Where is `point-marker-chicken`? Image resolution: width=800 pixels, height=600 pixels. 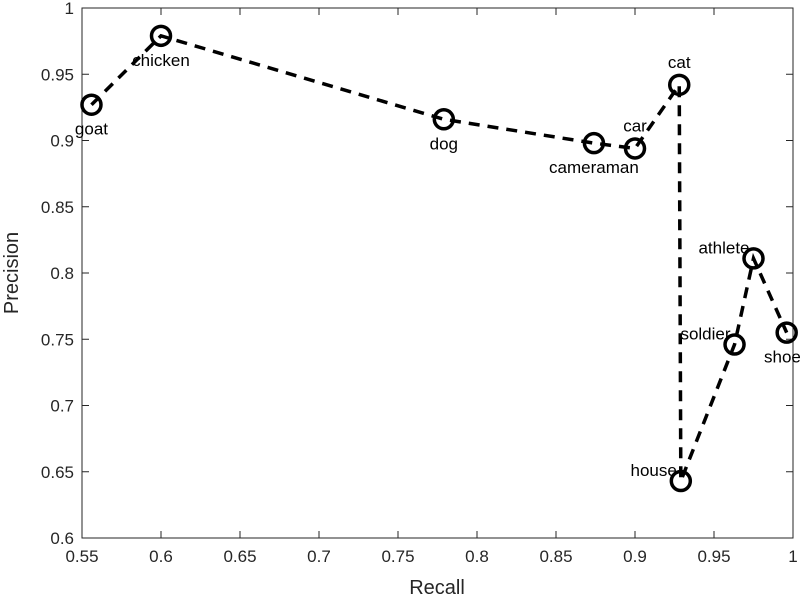
point-marker-chicken is located at coordinates (161, 36).